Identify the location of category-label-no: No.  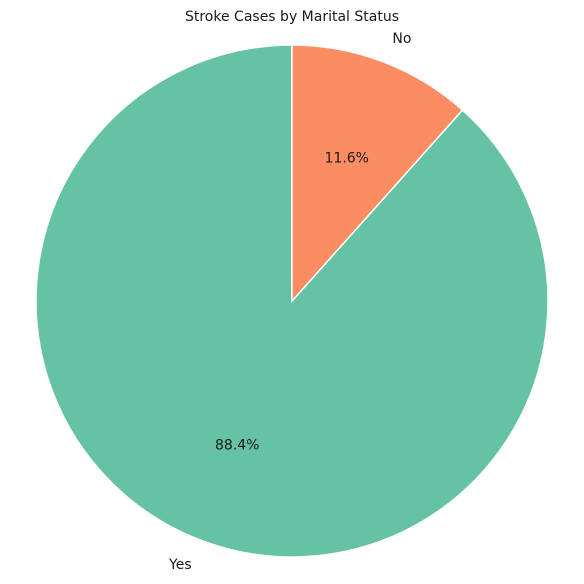
(401, 39).